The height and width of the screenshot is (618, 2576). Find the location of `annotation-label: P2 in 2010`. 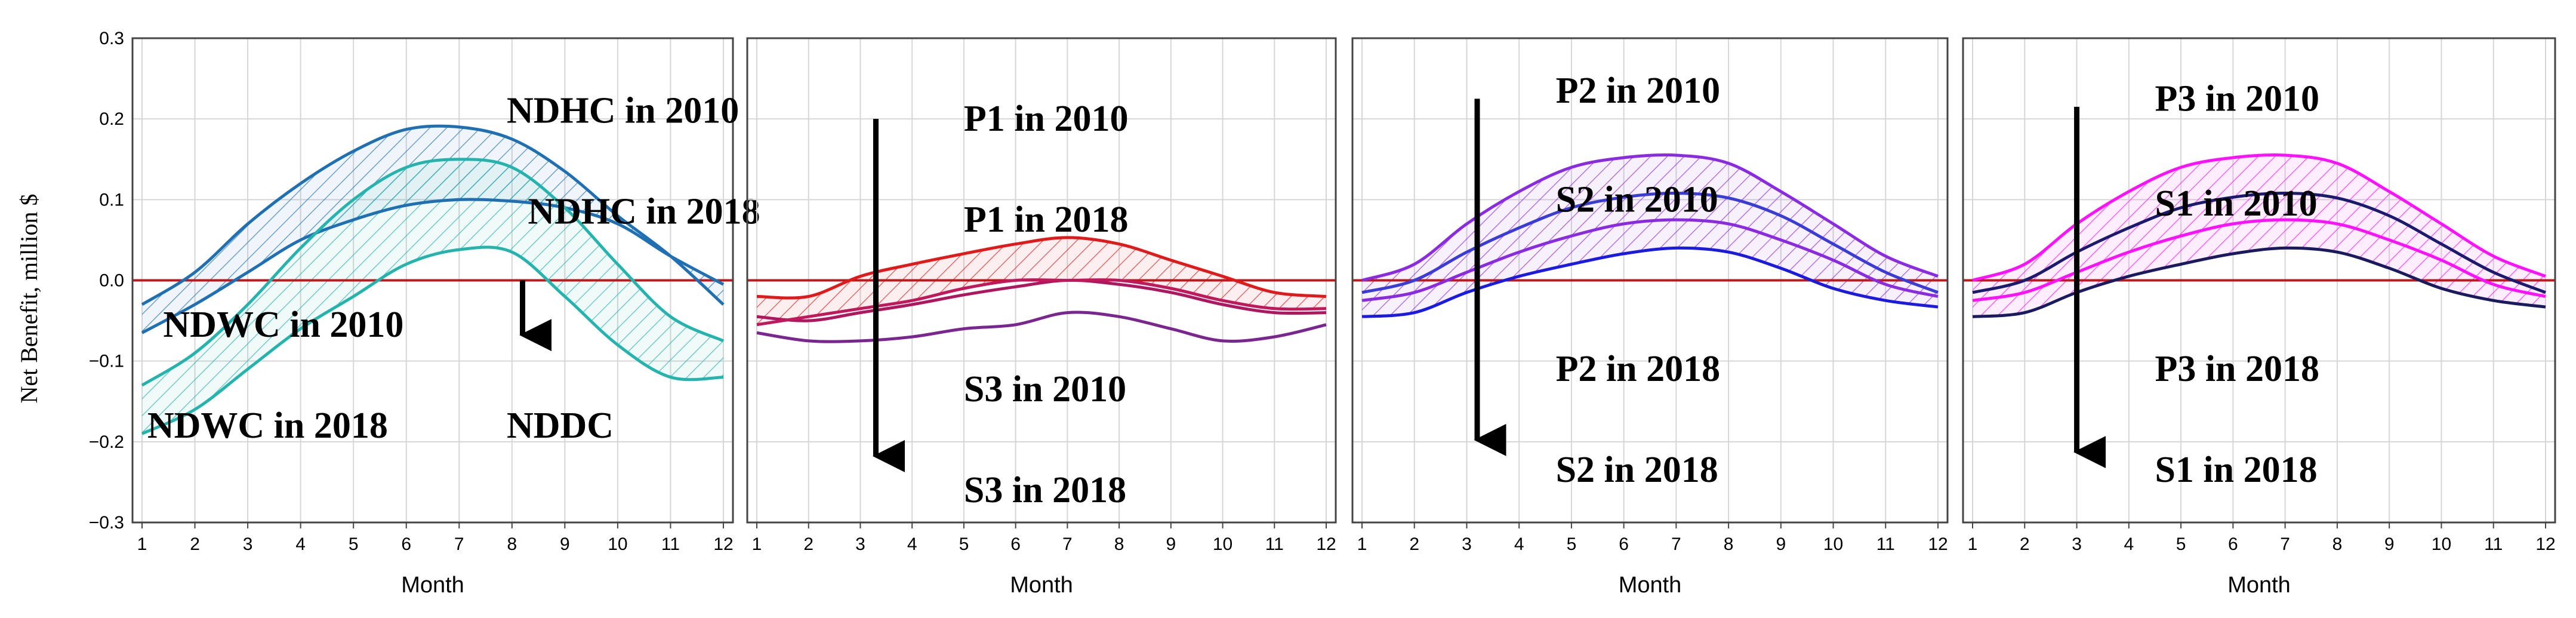

annotation-label: P2 in 2010 is located at coordinates (1638, 91).